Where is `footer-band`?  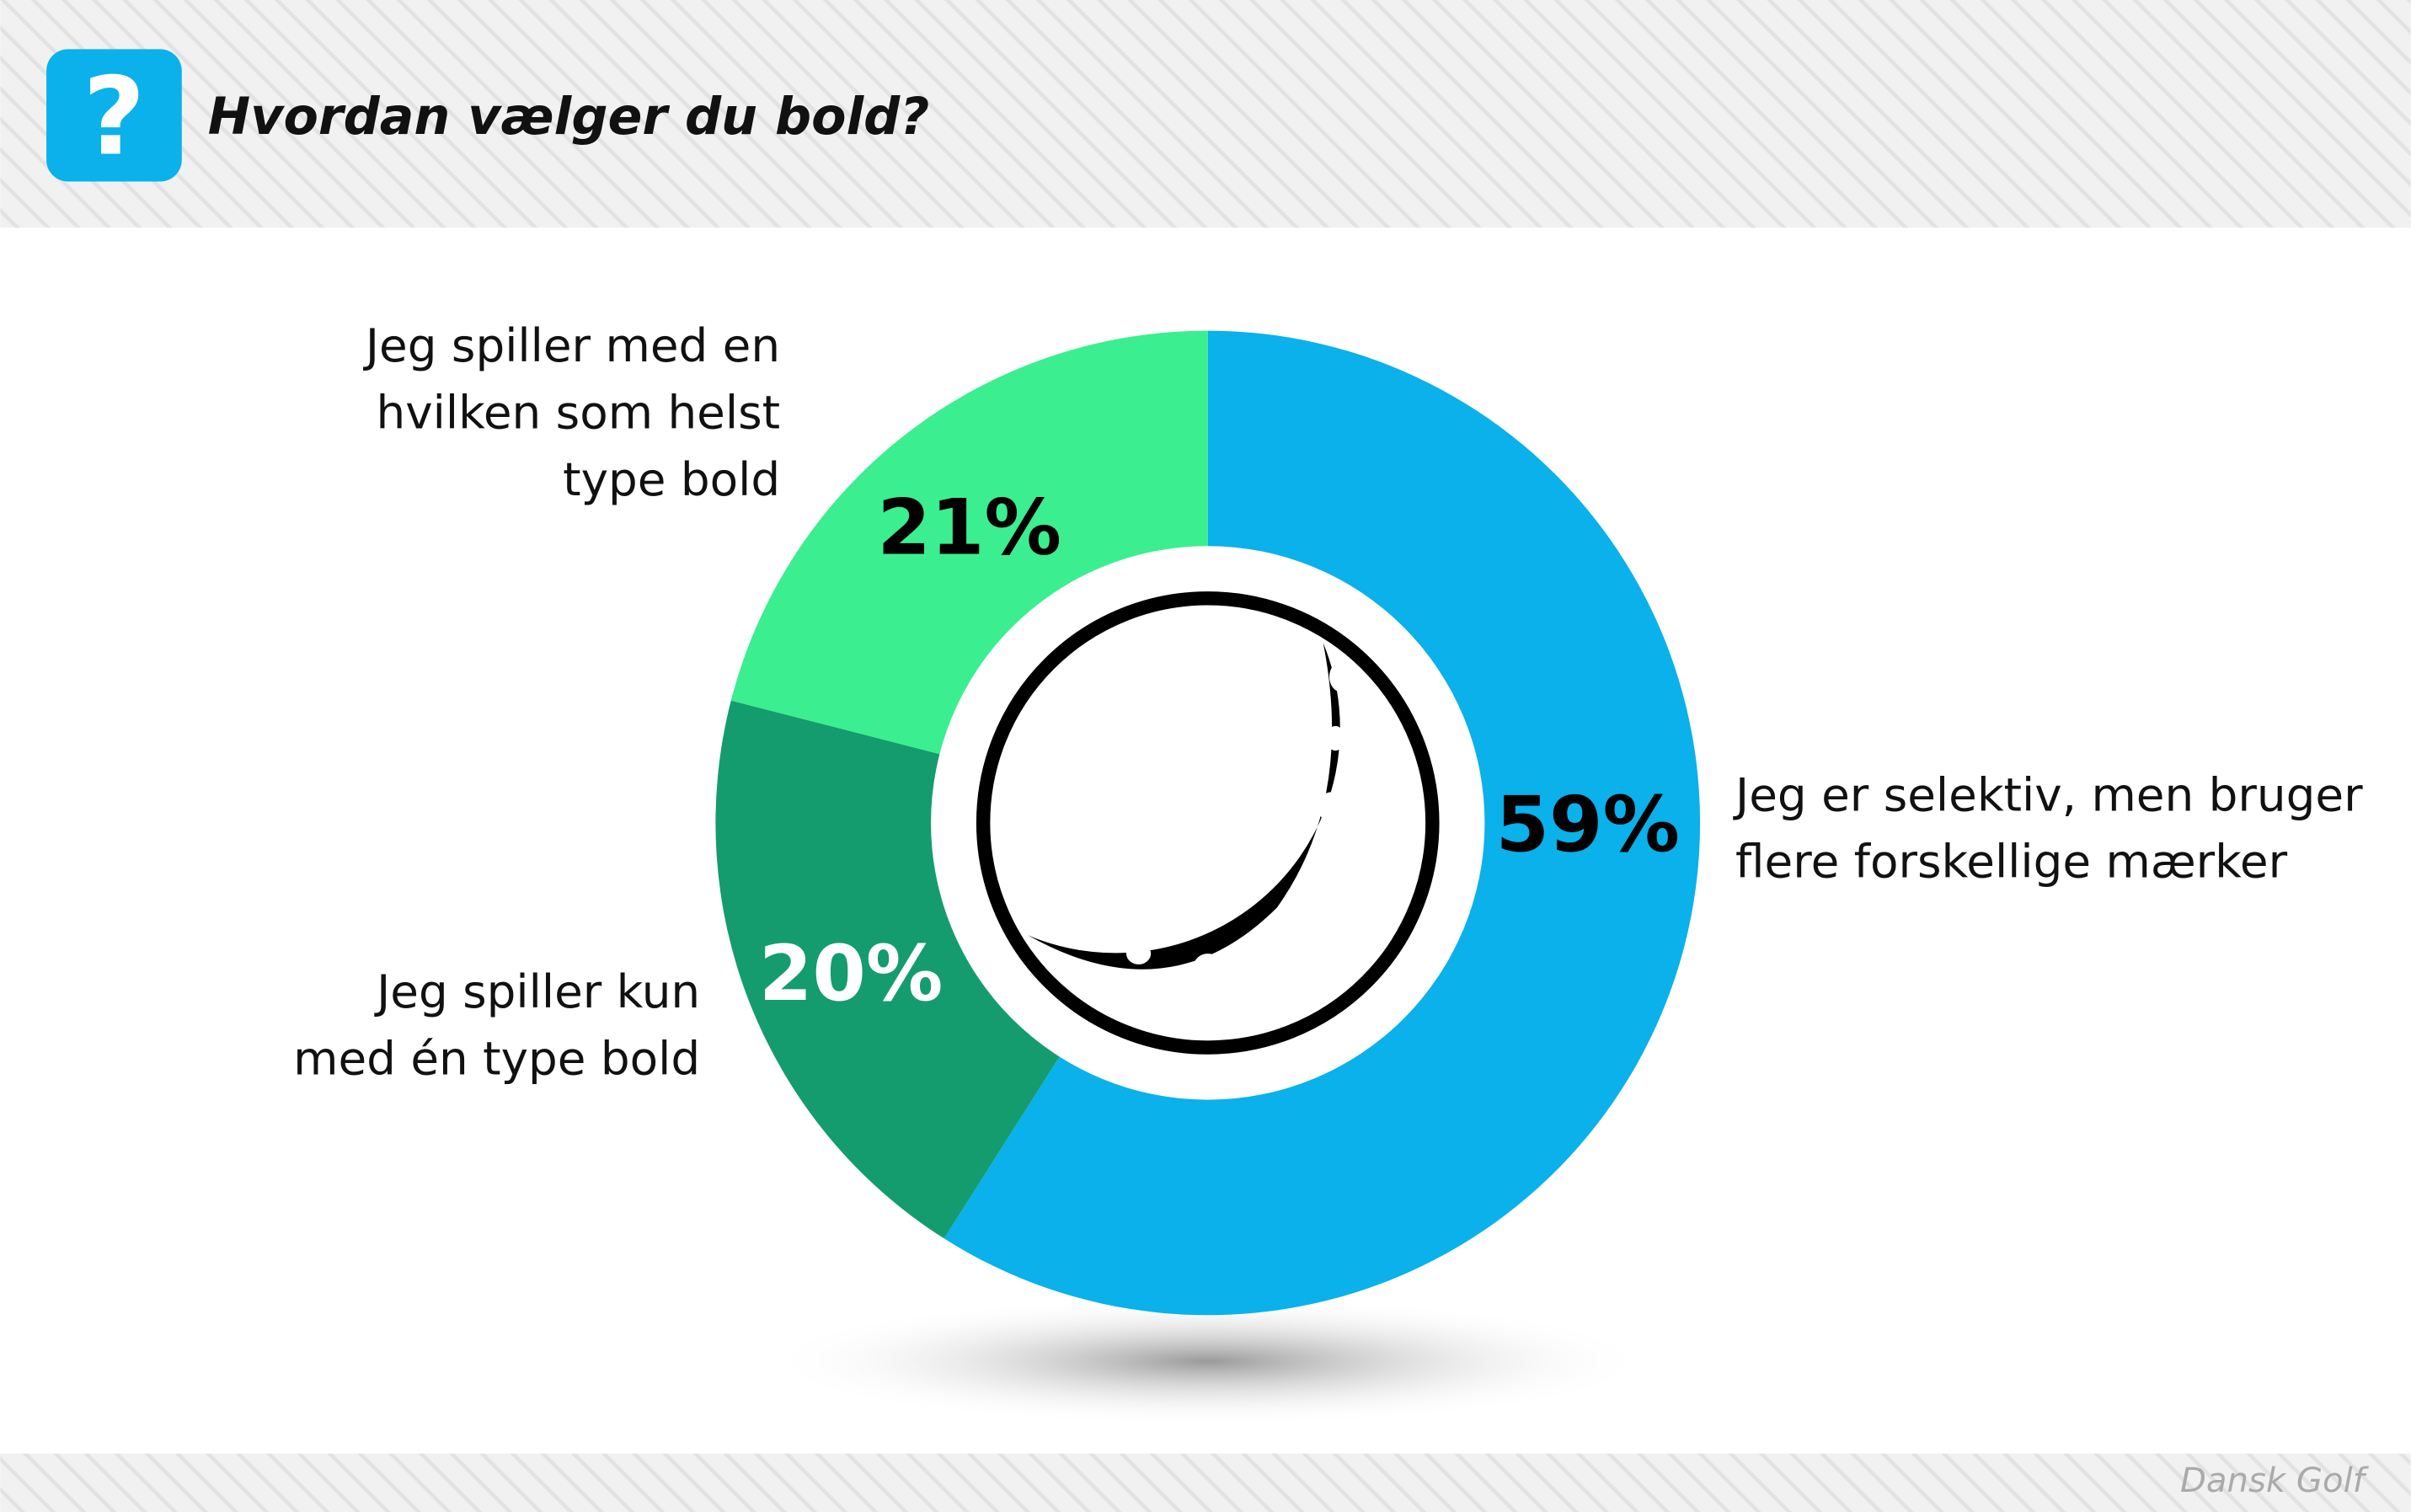 footer-band is located at coordinates (1205, 1482).